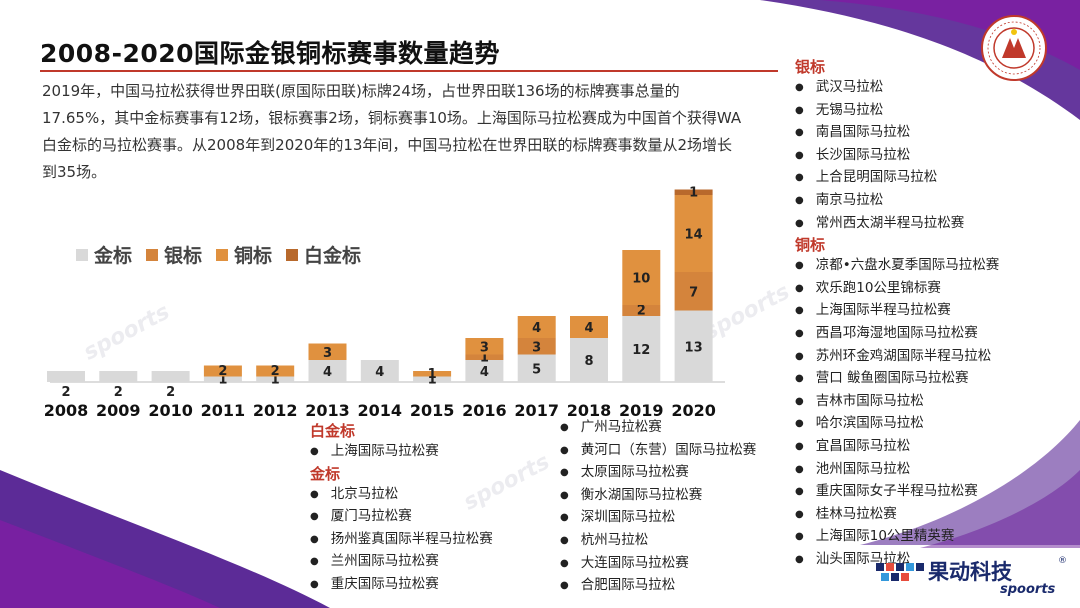 Image resolution: width=1080 pixels, height=608 pixels. What do you see at coordinates (275, 410) in the screenshot?
I see `x-tick-label: 2012` at bounding box center [275, 410].